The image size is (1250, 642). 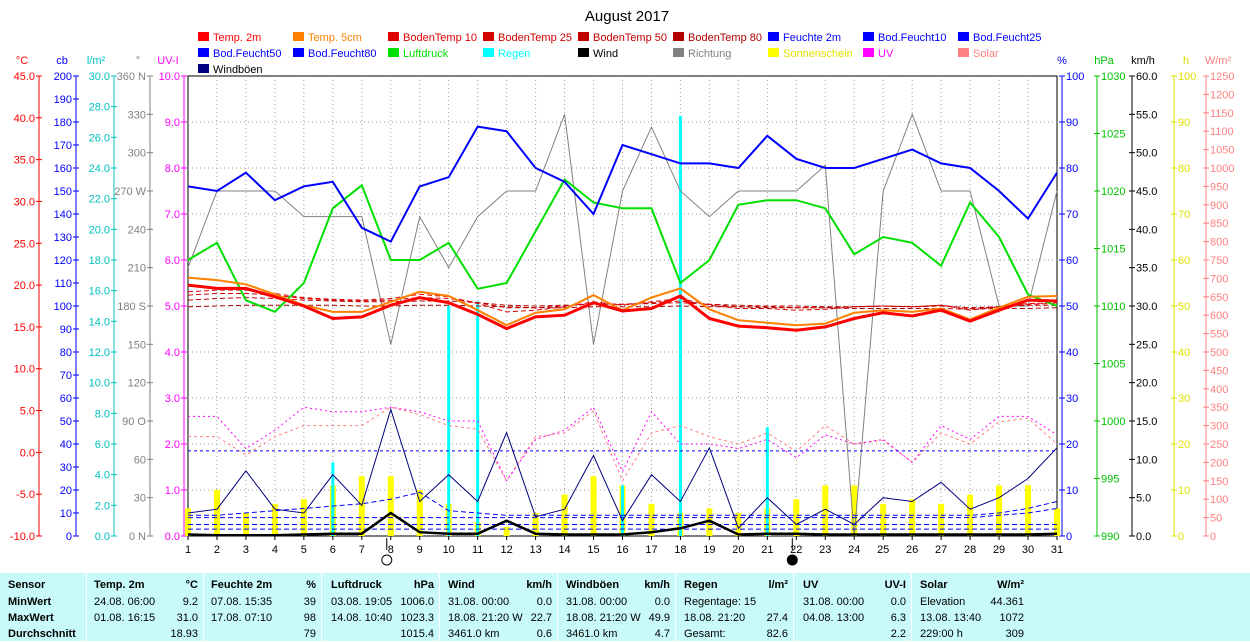 I want to click on right-axis-tick: 500, so click(x=1219, y=353).